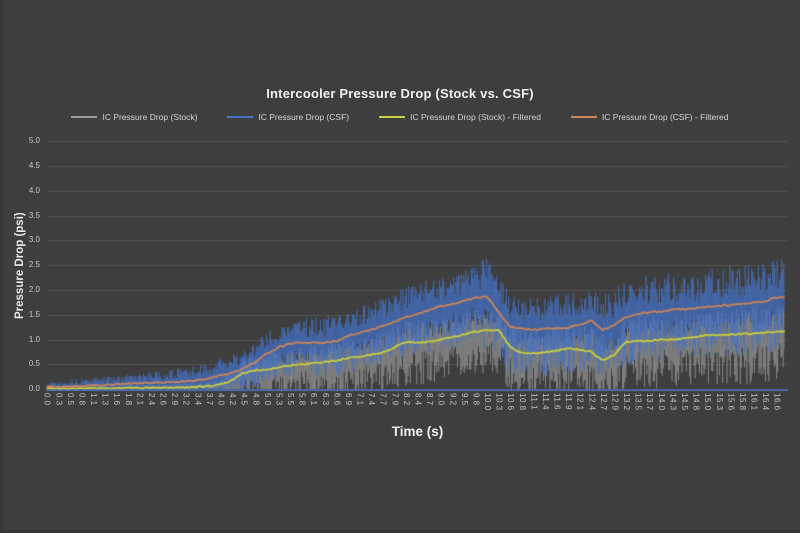 The image size is (800, 533). Describe the element at coordinates (34, 240) in the screenshot. I see `y-tick: 3.0` at that location.